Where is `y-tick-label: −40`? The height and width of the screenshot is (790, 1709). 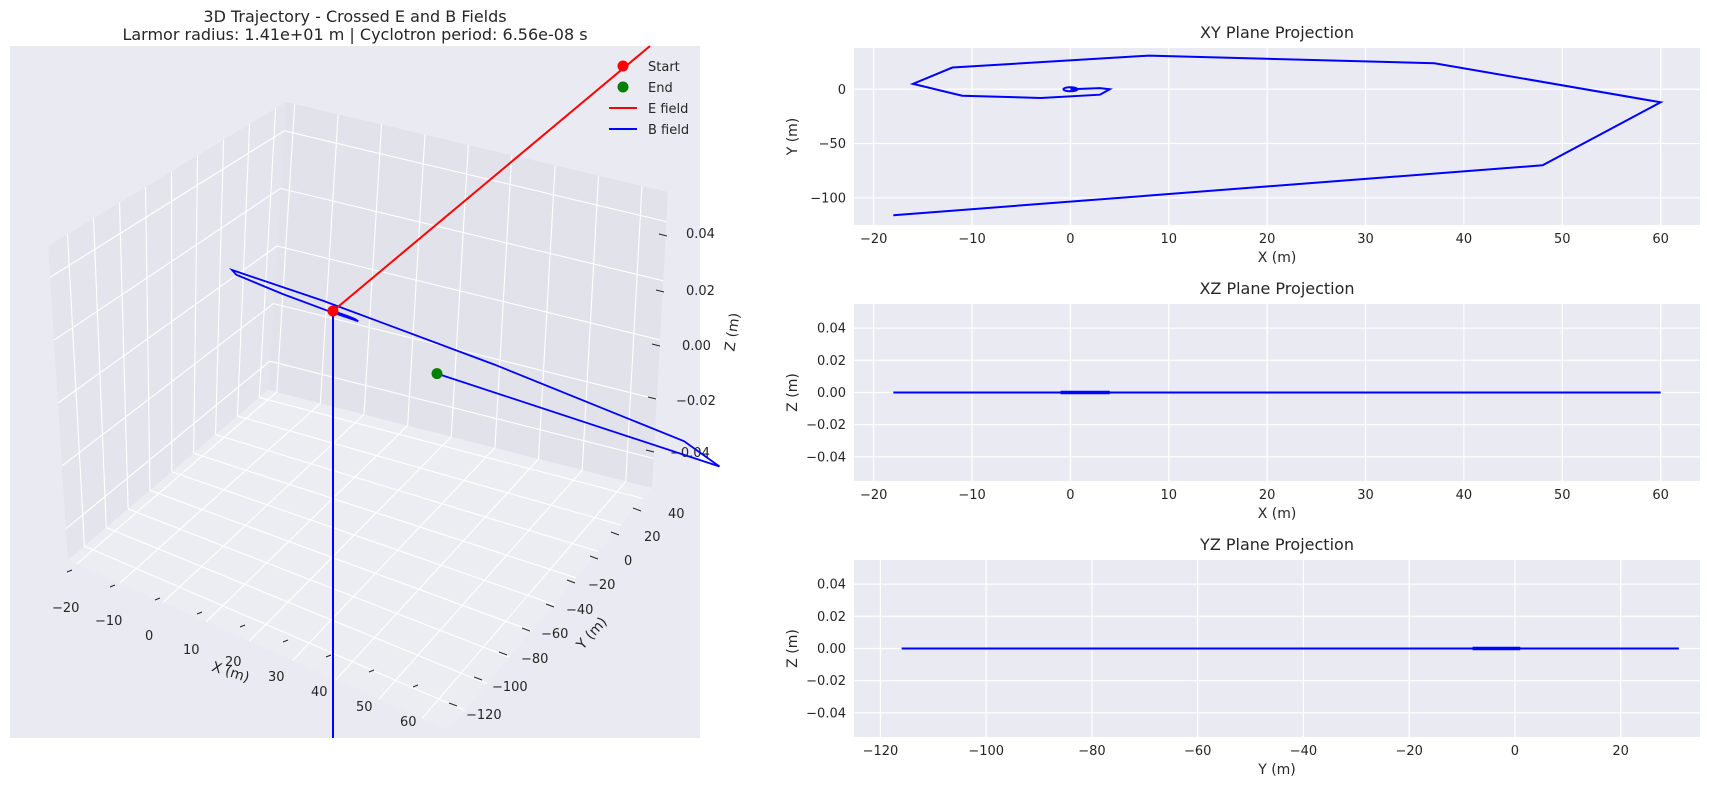
y-tick-label: −40 is located at coordinates (579, 610).